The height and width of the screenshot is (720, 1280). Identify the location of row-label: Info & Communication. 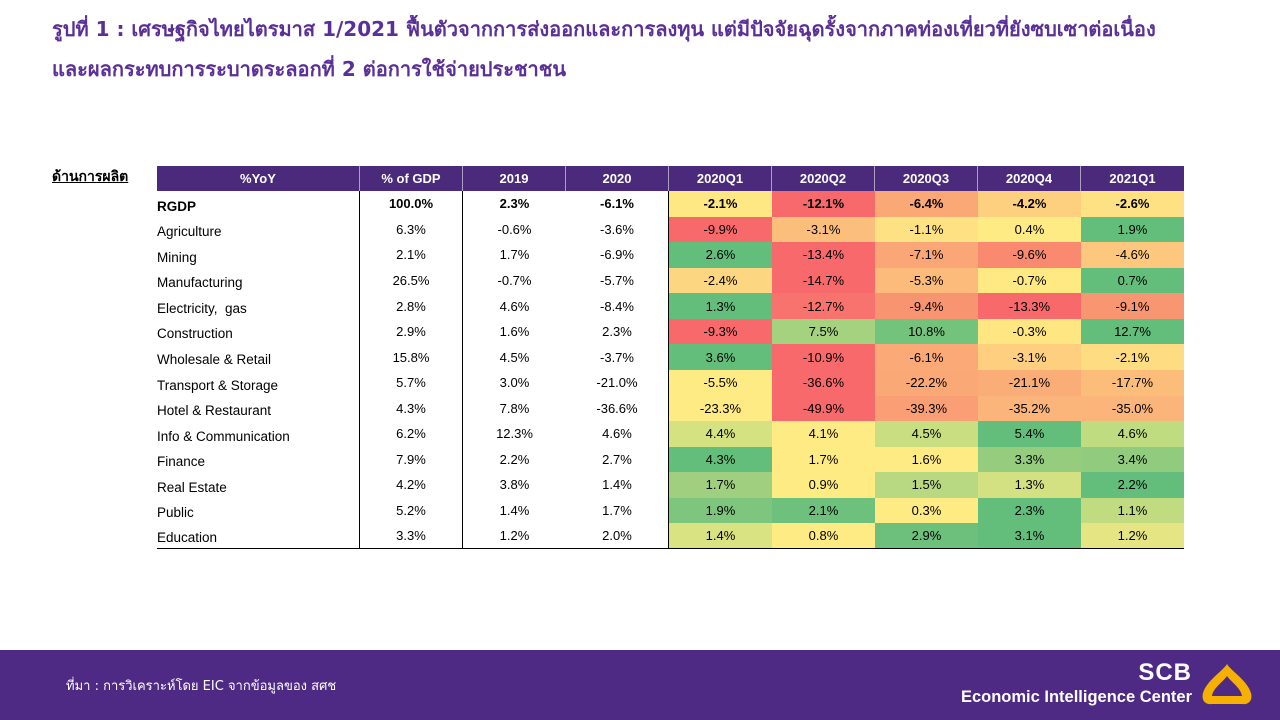
(258, 434).